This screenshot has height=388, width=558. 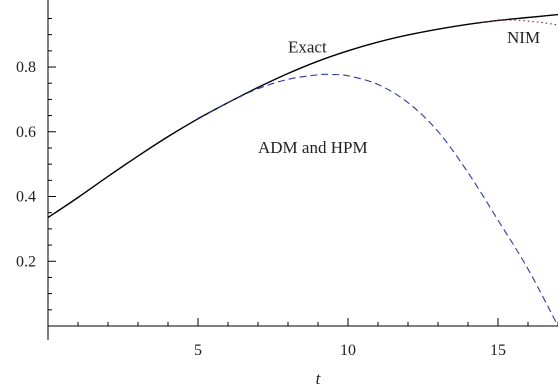 I want to click on y-tick-label: 0.8, so click(x=26, y=67).